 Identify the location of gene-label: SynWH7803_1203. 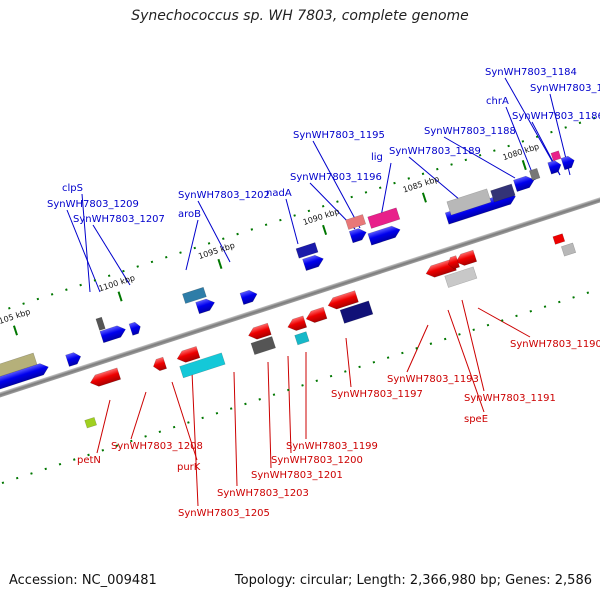
(263, 493).